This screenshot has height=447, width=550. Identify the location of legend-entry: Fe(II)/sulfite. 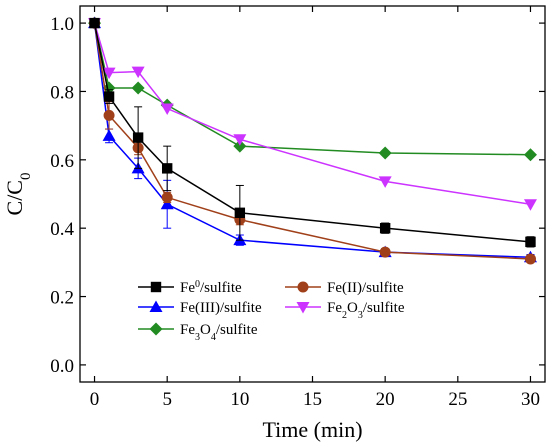
(344, 288).